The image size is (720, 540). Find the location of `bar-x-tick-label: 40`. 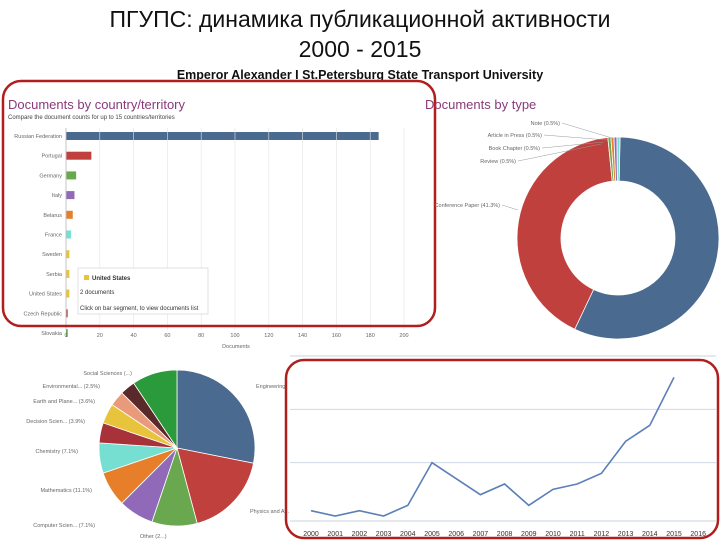

bar-x-tick-label: 40 is located at coordinates (134, 336).